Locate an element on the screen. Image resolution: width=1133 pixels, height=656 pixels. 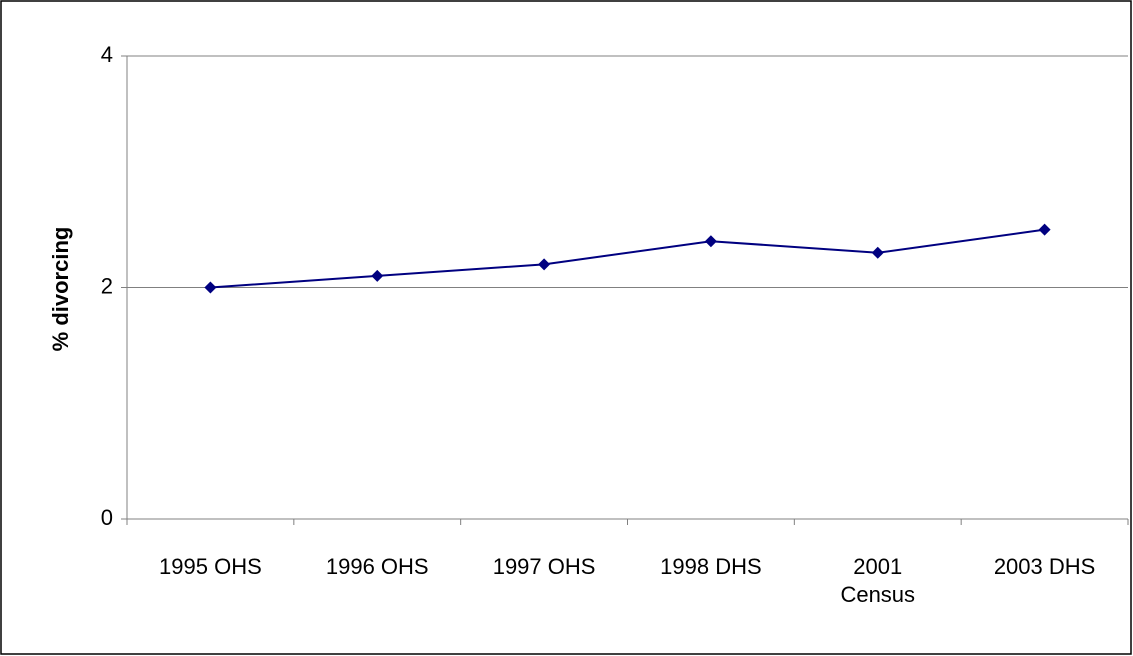
x-tick-label: 2001 Census is located at coordinates (878, 580).